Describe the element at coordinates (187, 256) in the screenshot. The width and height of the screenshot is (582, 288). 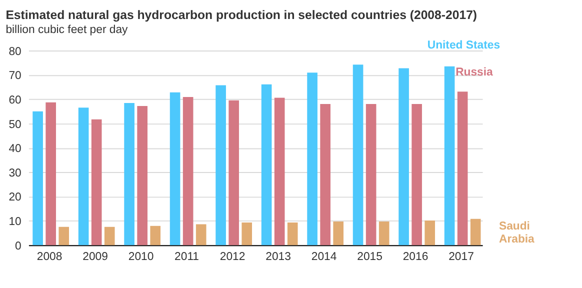
I see `x-tick-label: 2011` at that location.